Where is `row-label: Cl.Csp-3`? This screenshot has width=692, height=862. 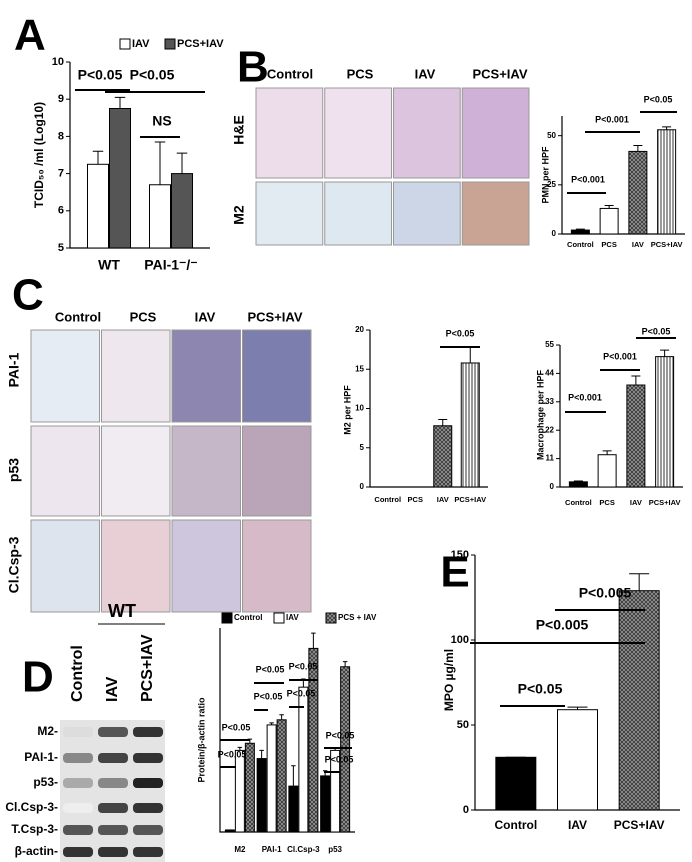
row-label: Cl.Csp-3 is located at coordinates (14, 564).